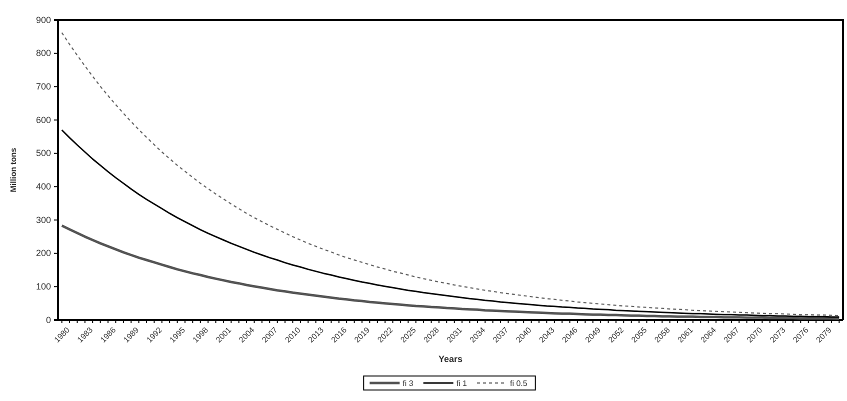 The width and height of the screenshot is (847, 401). Describe the element at coordinates (43, 219) in the screenshot. I see `y-tick-label: 300` at that location.